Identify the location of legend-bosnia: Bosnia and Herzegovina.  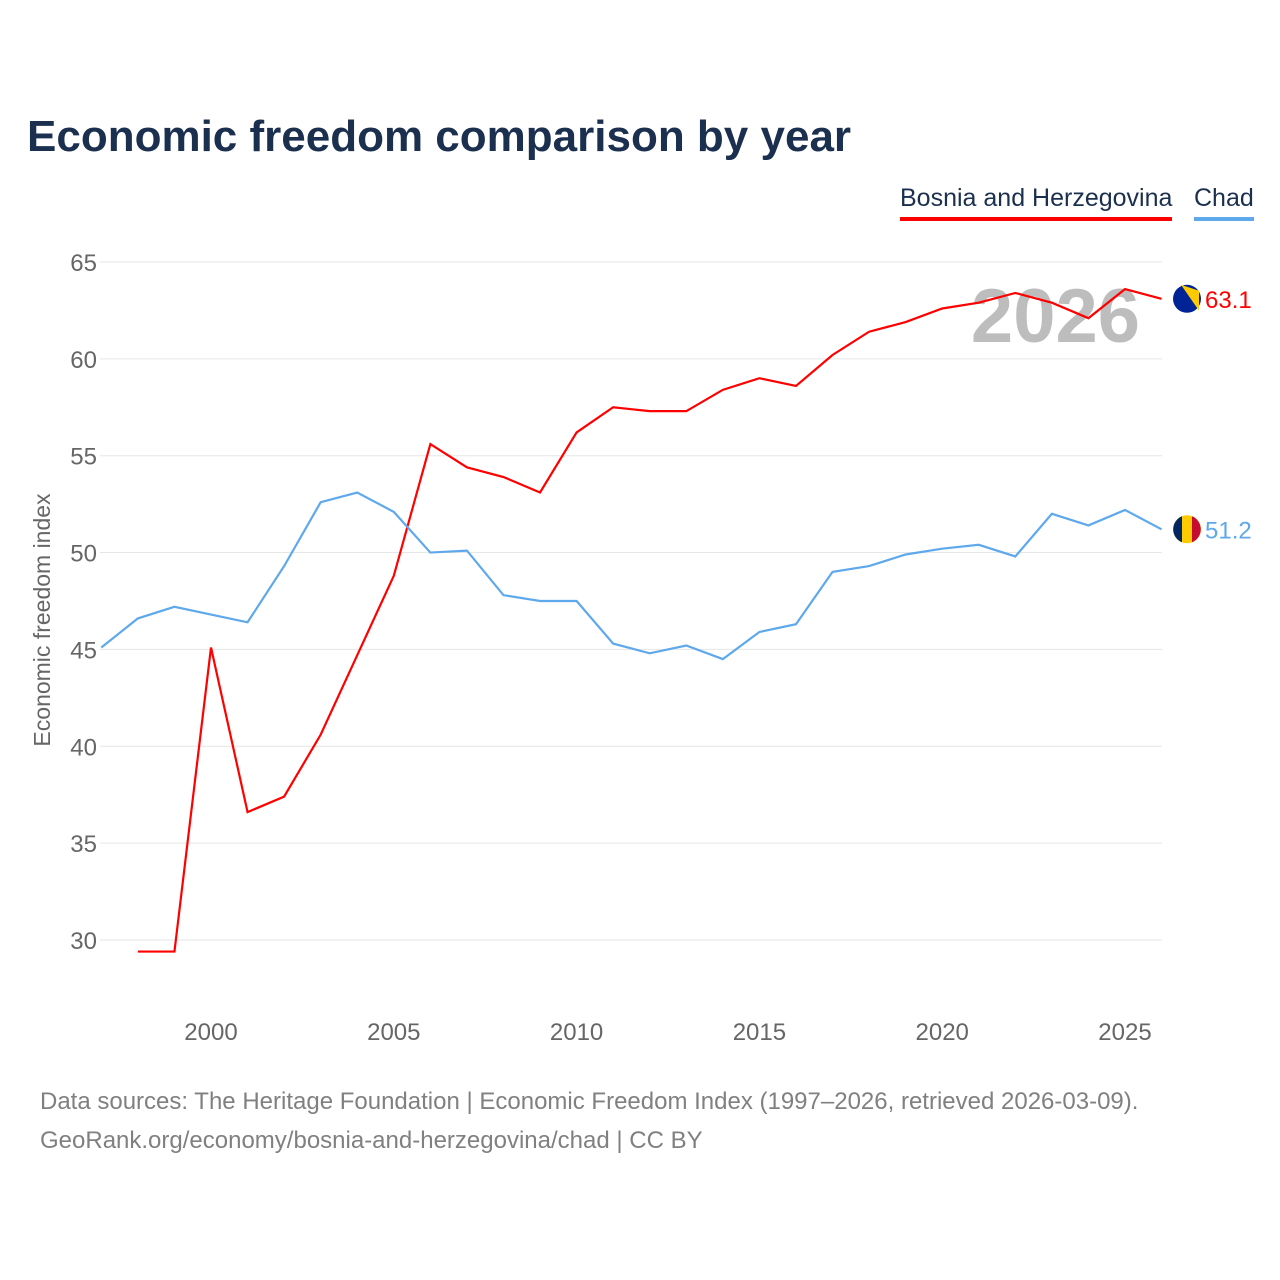
(1036, 202).